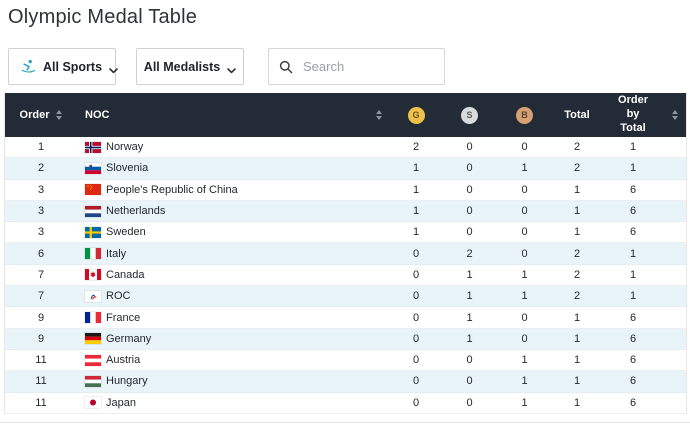 The image size is (690, 446). Describe the element at coordinates (93, 381) in the screenshot. I see `flag-hungary-icon` at that location.